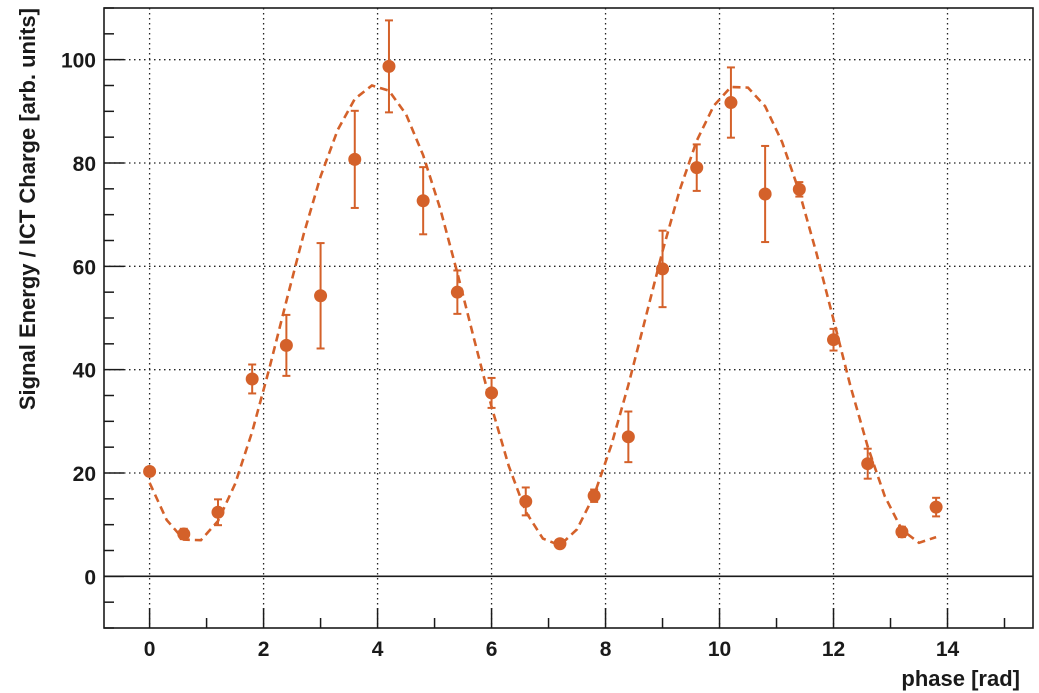 The image size is (1039, 693). Describe the element at coordinates (84, 267) in the screenshot. I see `y-tick-label: 60` at that location.